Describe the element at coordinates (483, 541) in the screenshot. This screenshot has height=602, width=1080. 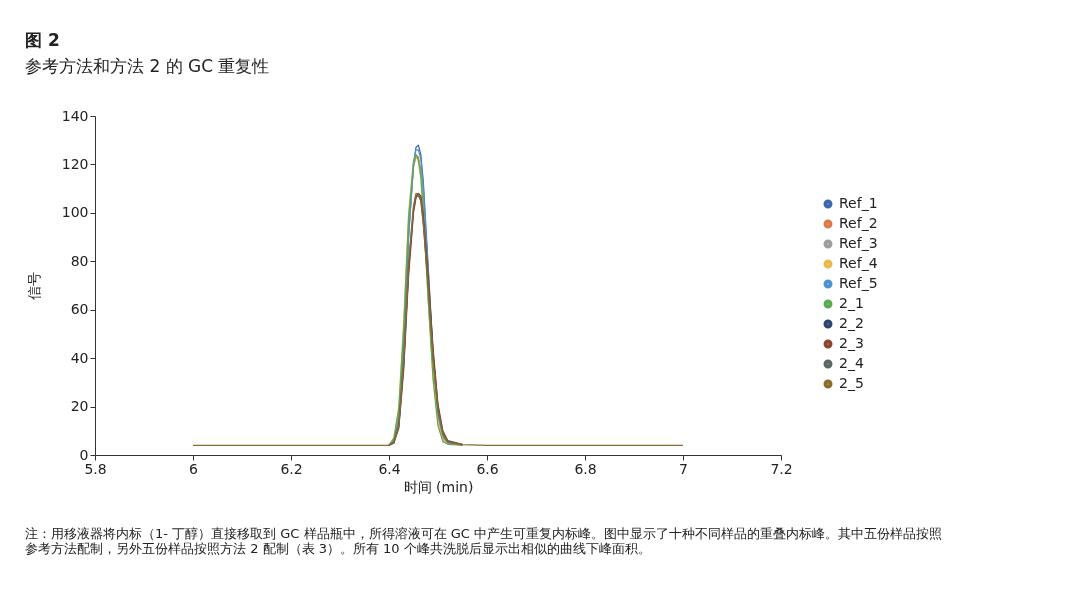
I see `text: 注：用移液器将内标（1- 丁醇）直接移取到 GC 样品瓶中，所得溶液可在 GC 中产生可重复内标峰。图中显示了十种不同样品的重叠内标峰。其中五份样品按照参考方法配制，另外五份样品按照方法 2 配制（表 3）。所有 10 个峰共洗脱后显示出相似的曲线下峰面积。` at that location.